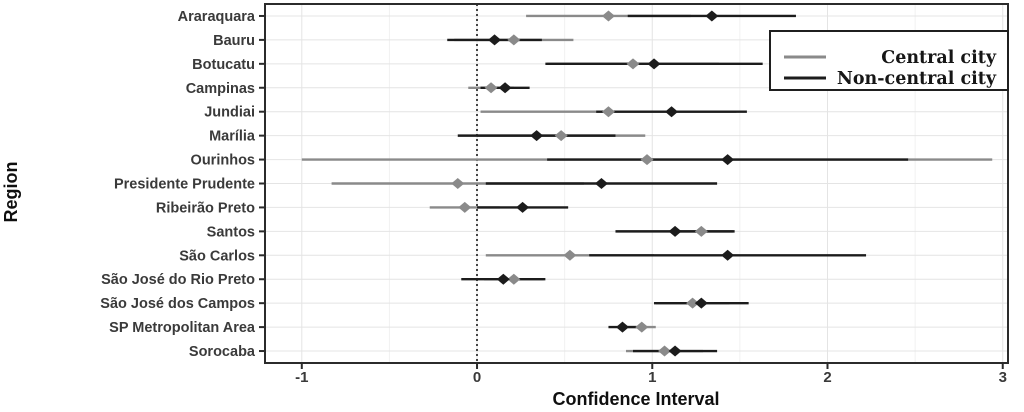 The width and height of the screenshot is (1024, 412). I want to click on legend-box, so click(889, 60).